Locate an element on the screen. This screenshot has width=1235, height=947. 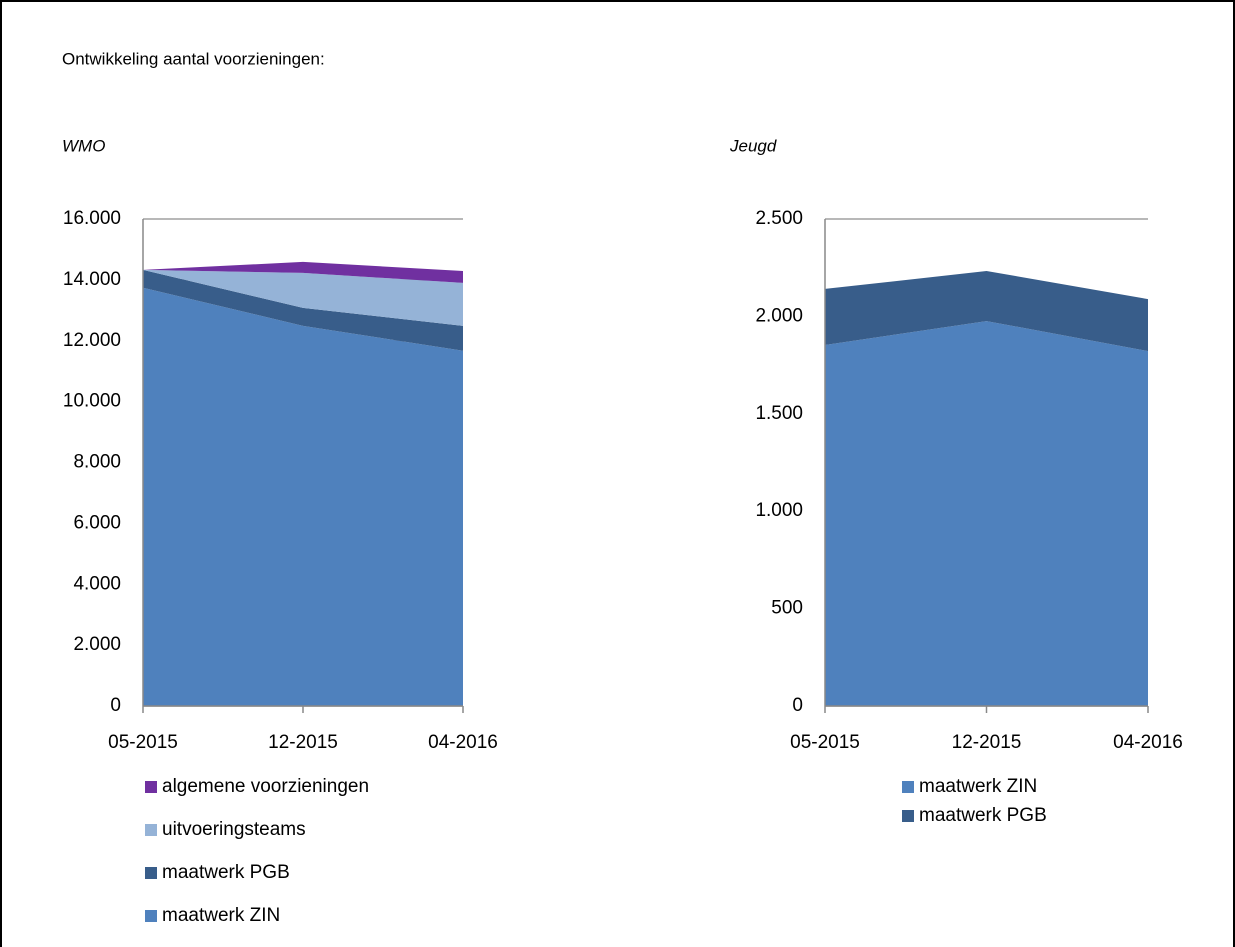
y-tick-label: 1.000 is located at coordinates (779, 510).